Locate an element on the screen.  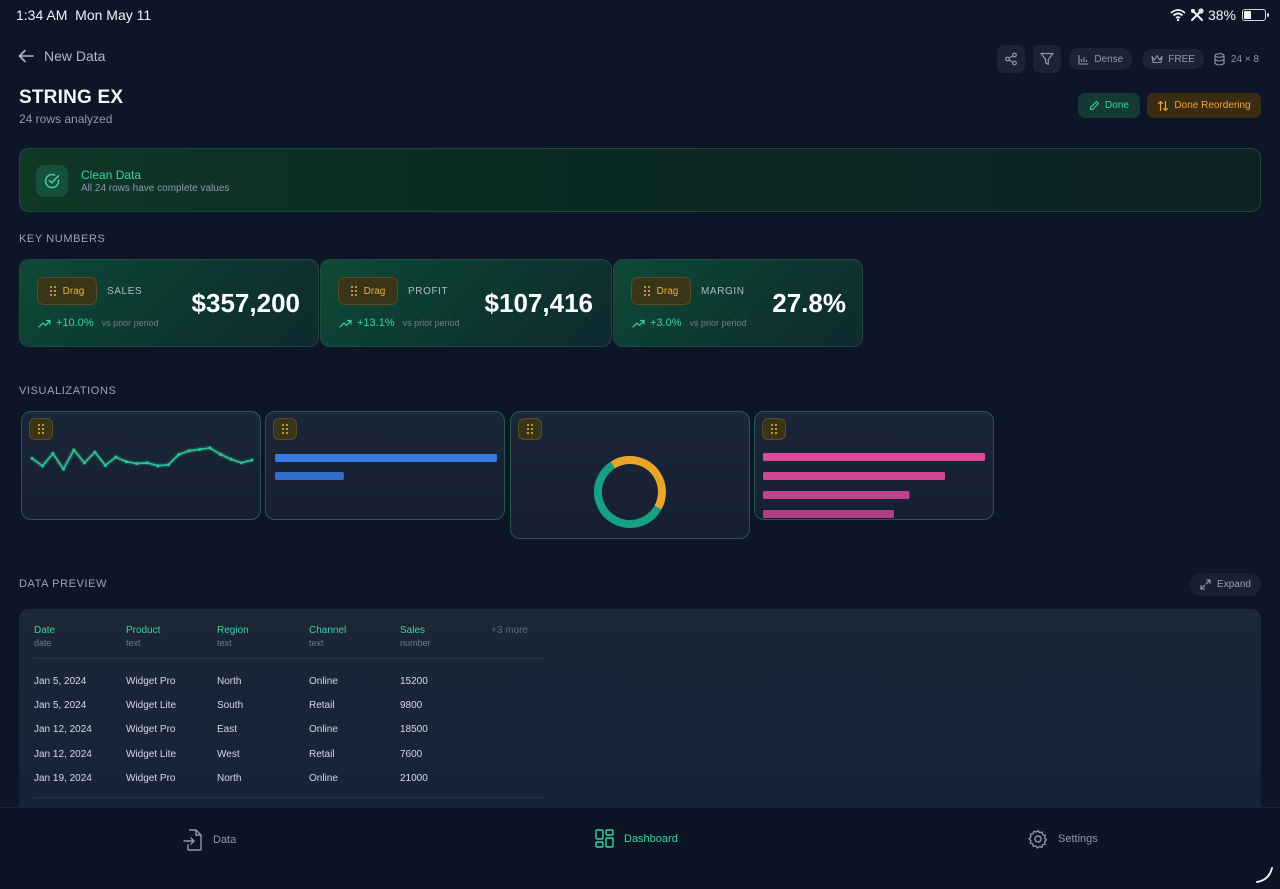
column-type: date is located at coordinates (43, 643).